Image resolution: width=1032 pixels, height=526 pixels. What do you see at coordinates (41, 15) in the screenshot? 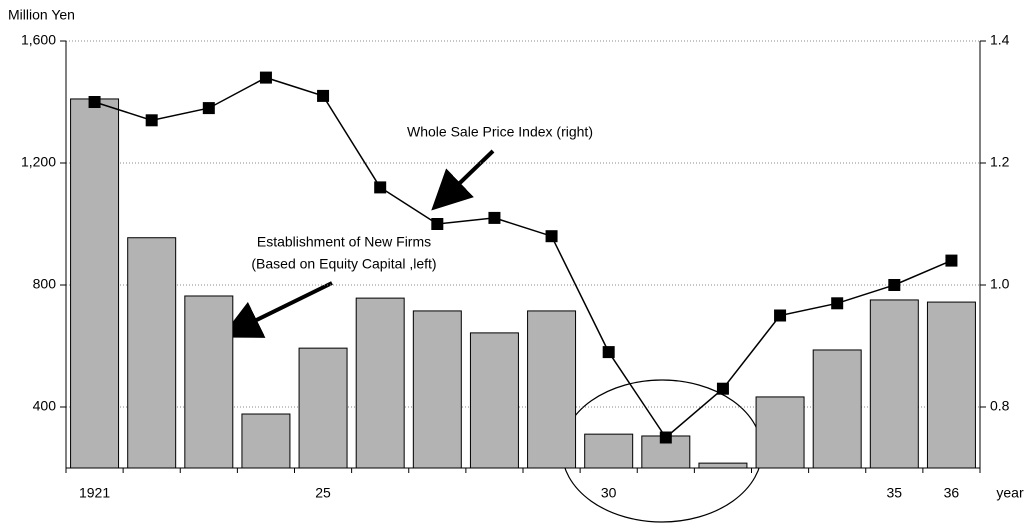
I see `y-axis-label: Million Yen` at bounding box center [41, 15].